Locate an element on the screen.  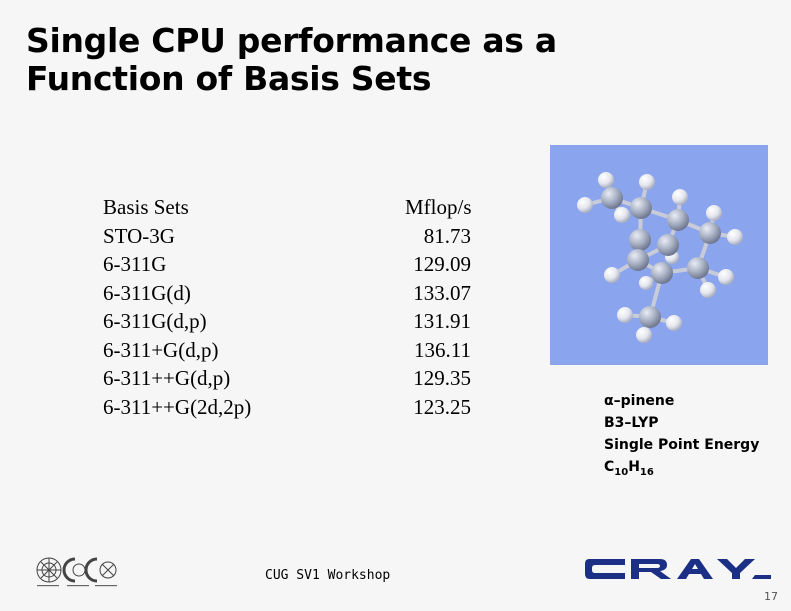
formula-carbon-count: 10 is located at coordinates (621, 472).